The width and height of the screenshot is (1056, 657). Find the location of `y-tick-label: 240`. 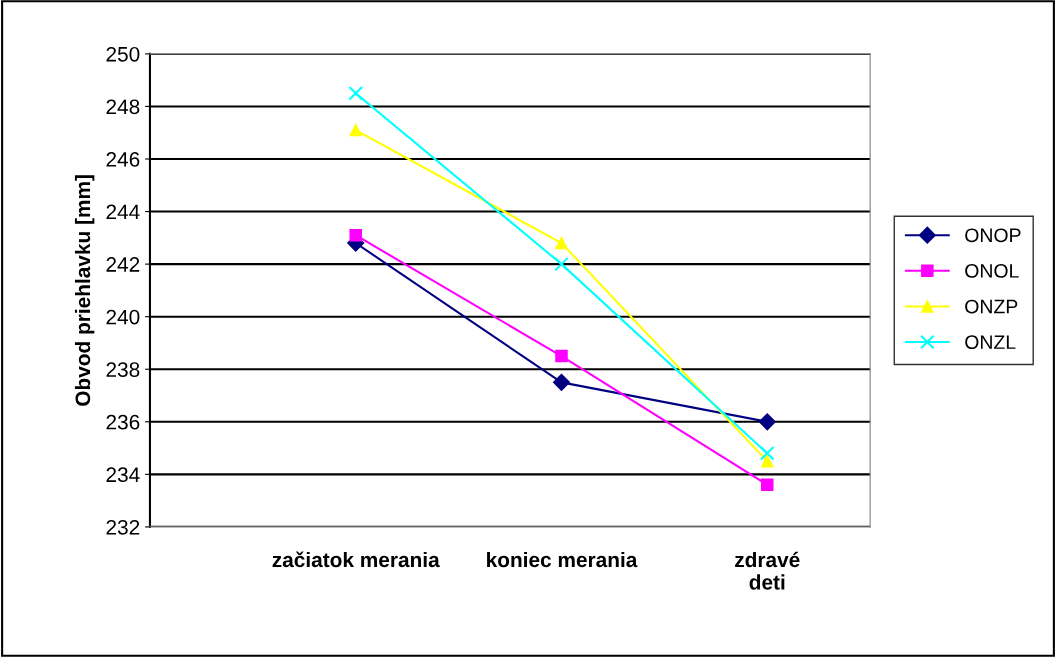

y-tick-label: 240 is located at coordinates (123, 317).